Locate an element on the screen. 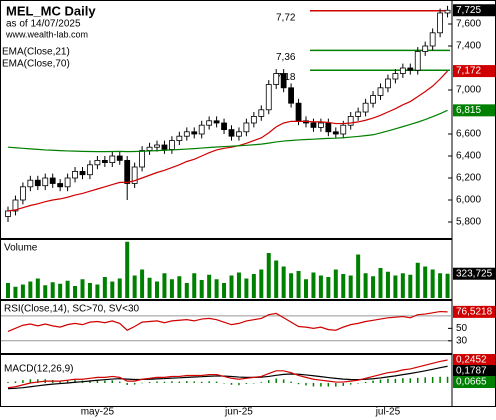 The image size is (496, 420). y-tick-label: 6,400 is located at coordinates (468, 156).